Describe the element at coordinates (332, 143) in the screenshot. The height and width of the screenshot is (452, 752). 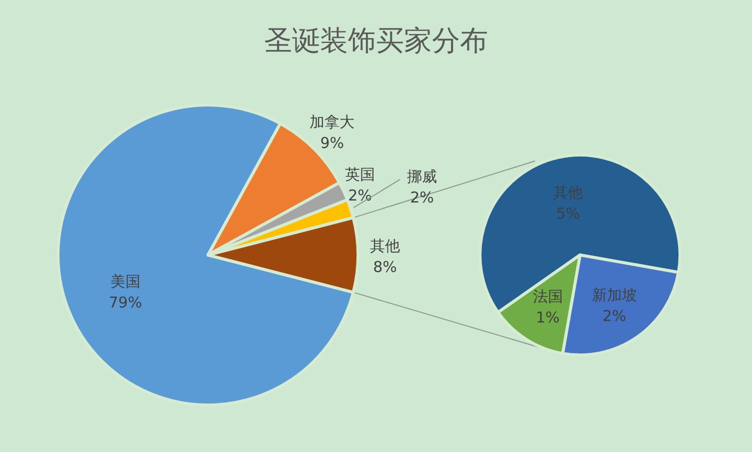
I see `data-label: 9%` at that location.